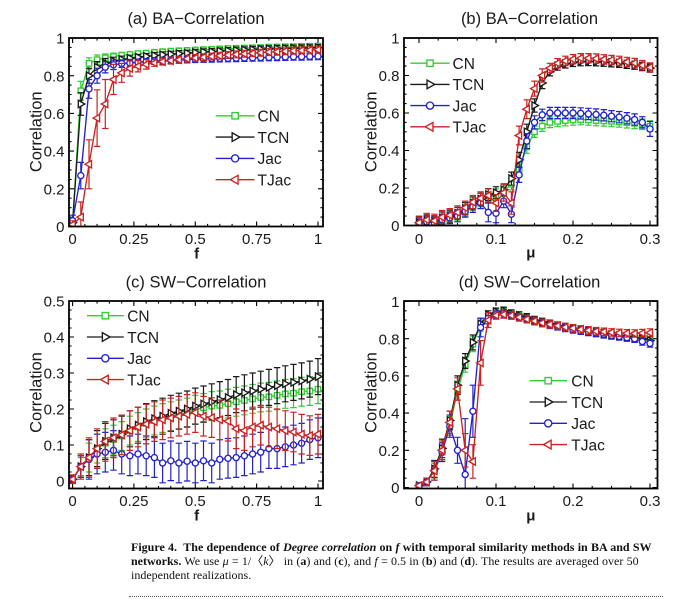 Image resolution: width=694 pixels, height=603 pixels. I want to click on svg-text: (a) BA−Correlation, so click(195, 19).